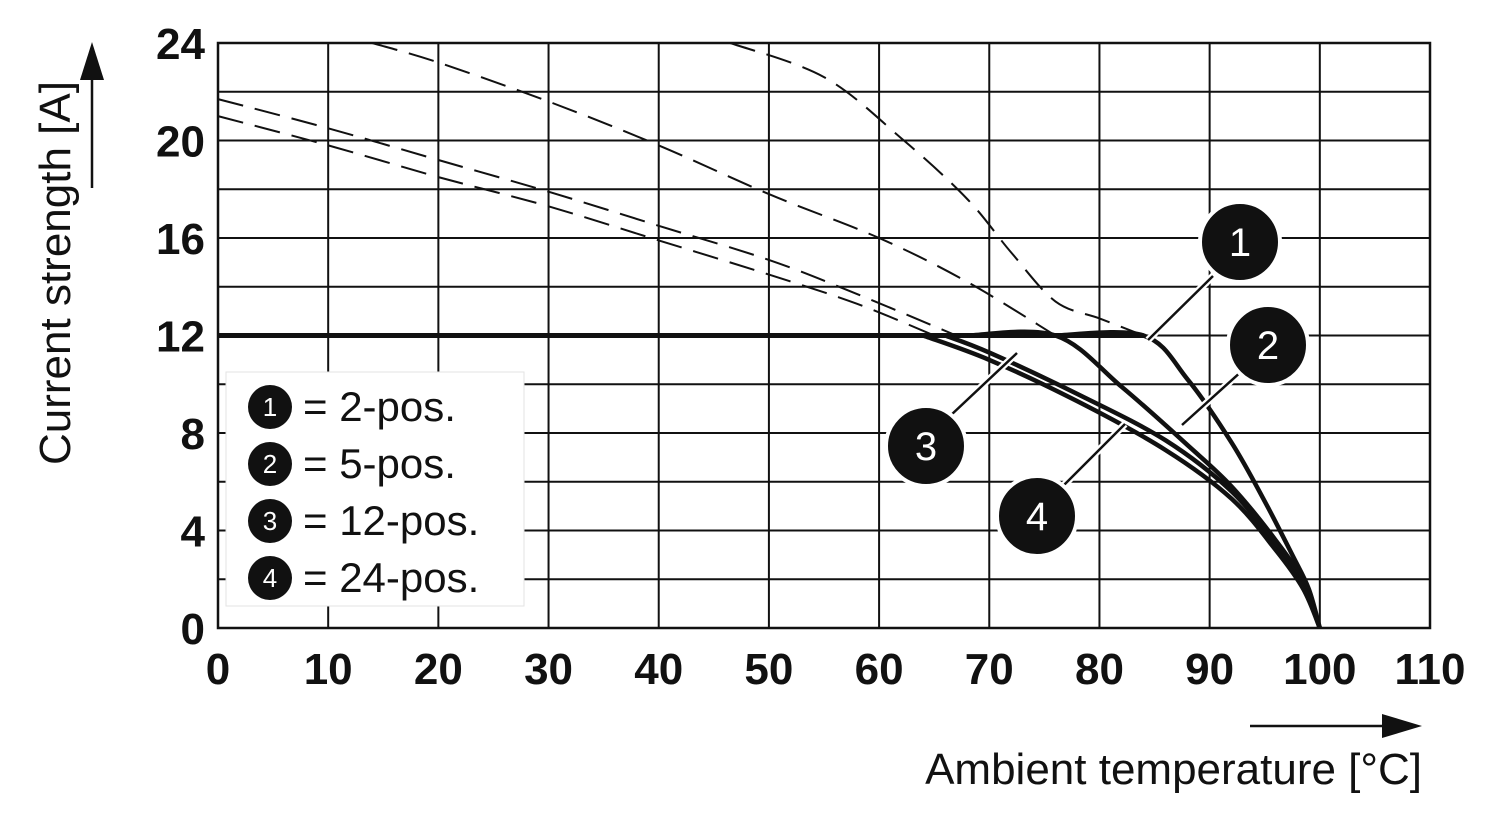 This screenshot has height=820, width=1500. Describe the element at coordinates (193, 629) in the screenshot. I see `y-tick-label: 0` at that location.